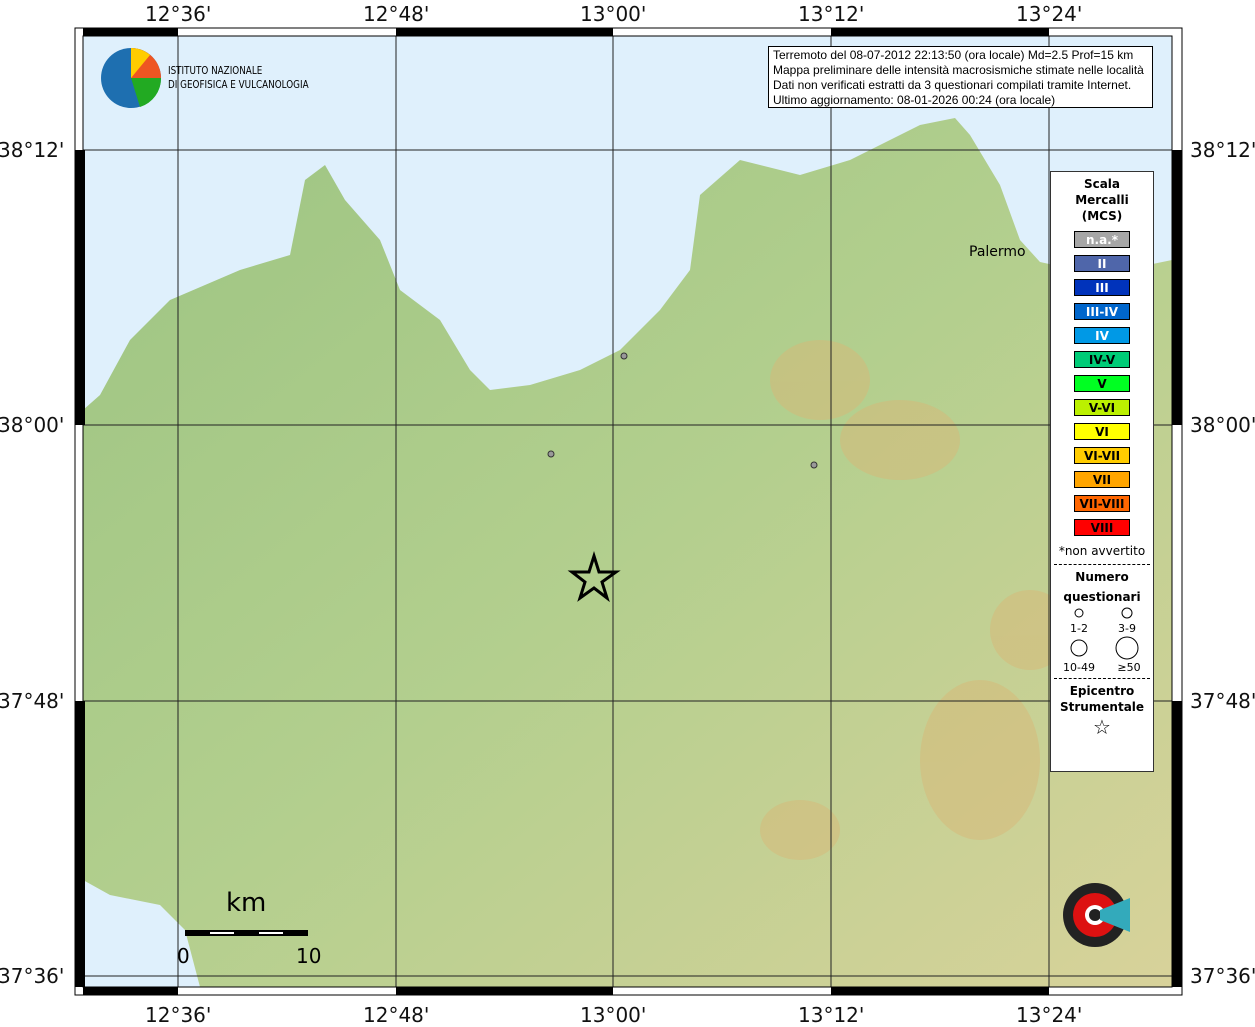  What do you see at coordinates (1079, 628) in the screenshot?
I see `count-label: 1-2` at bounding box center [1079, 628].